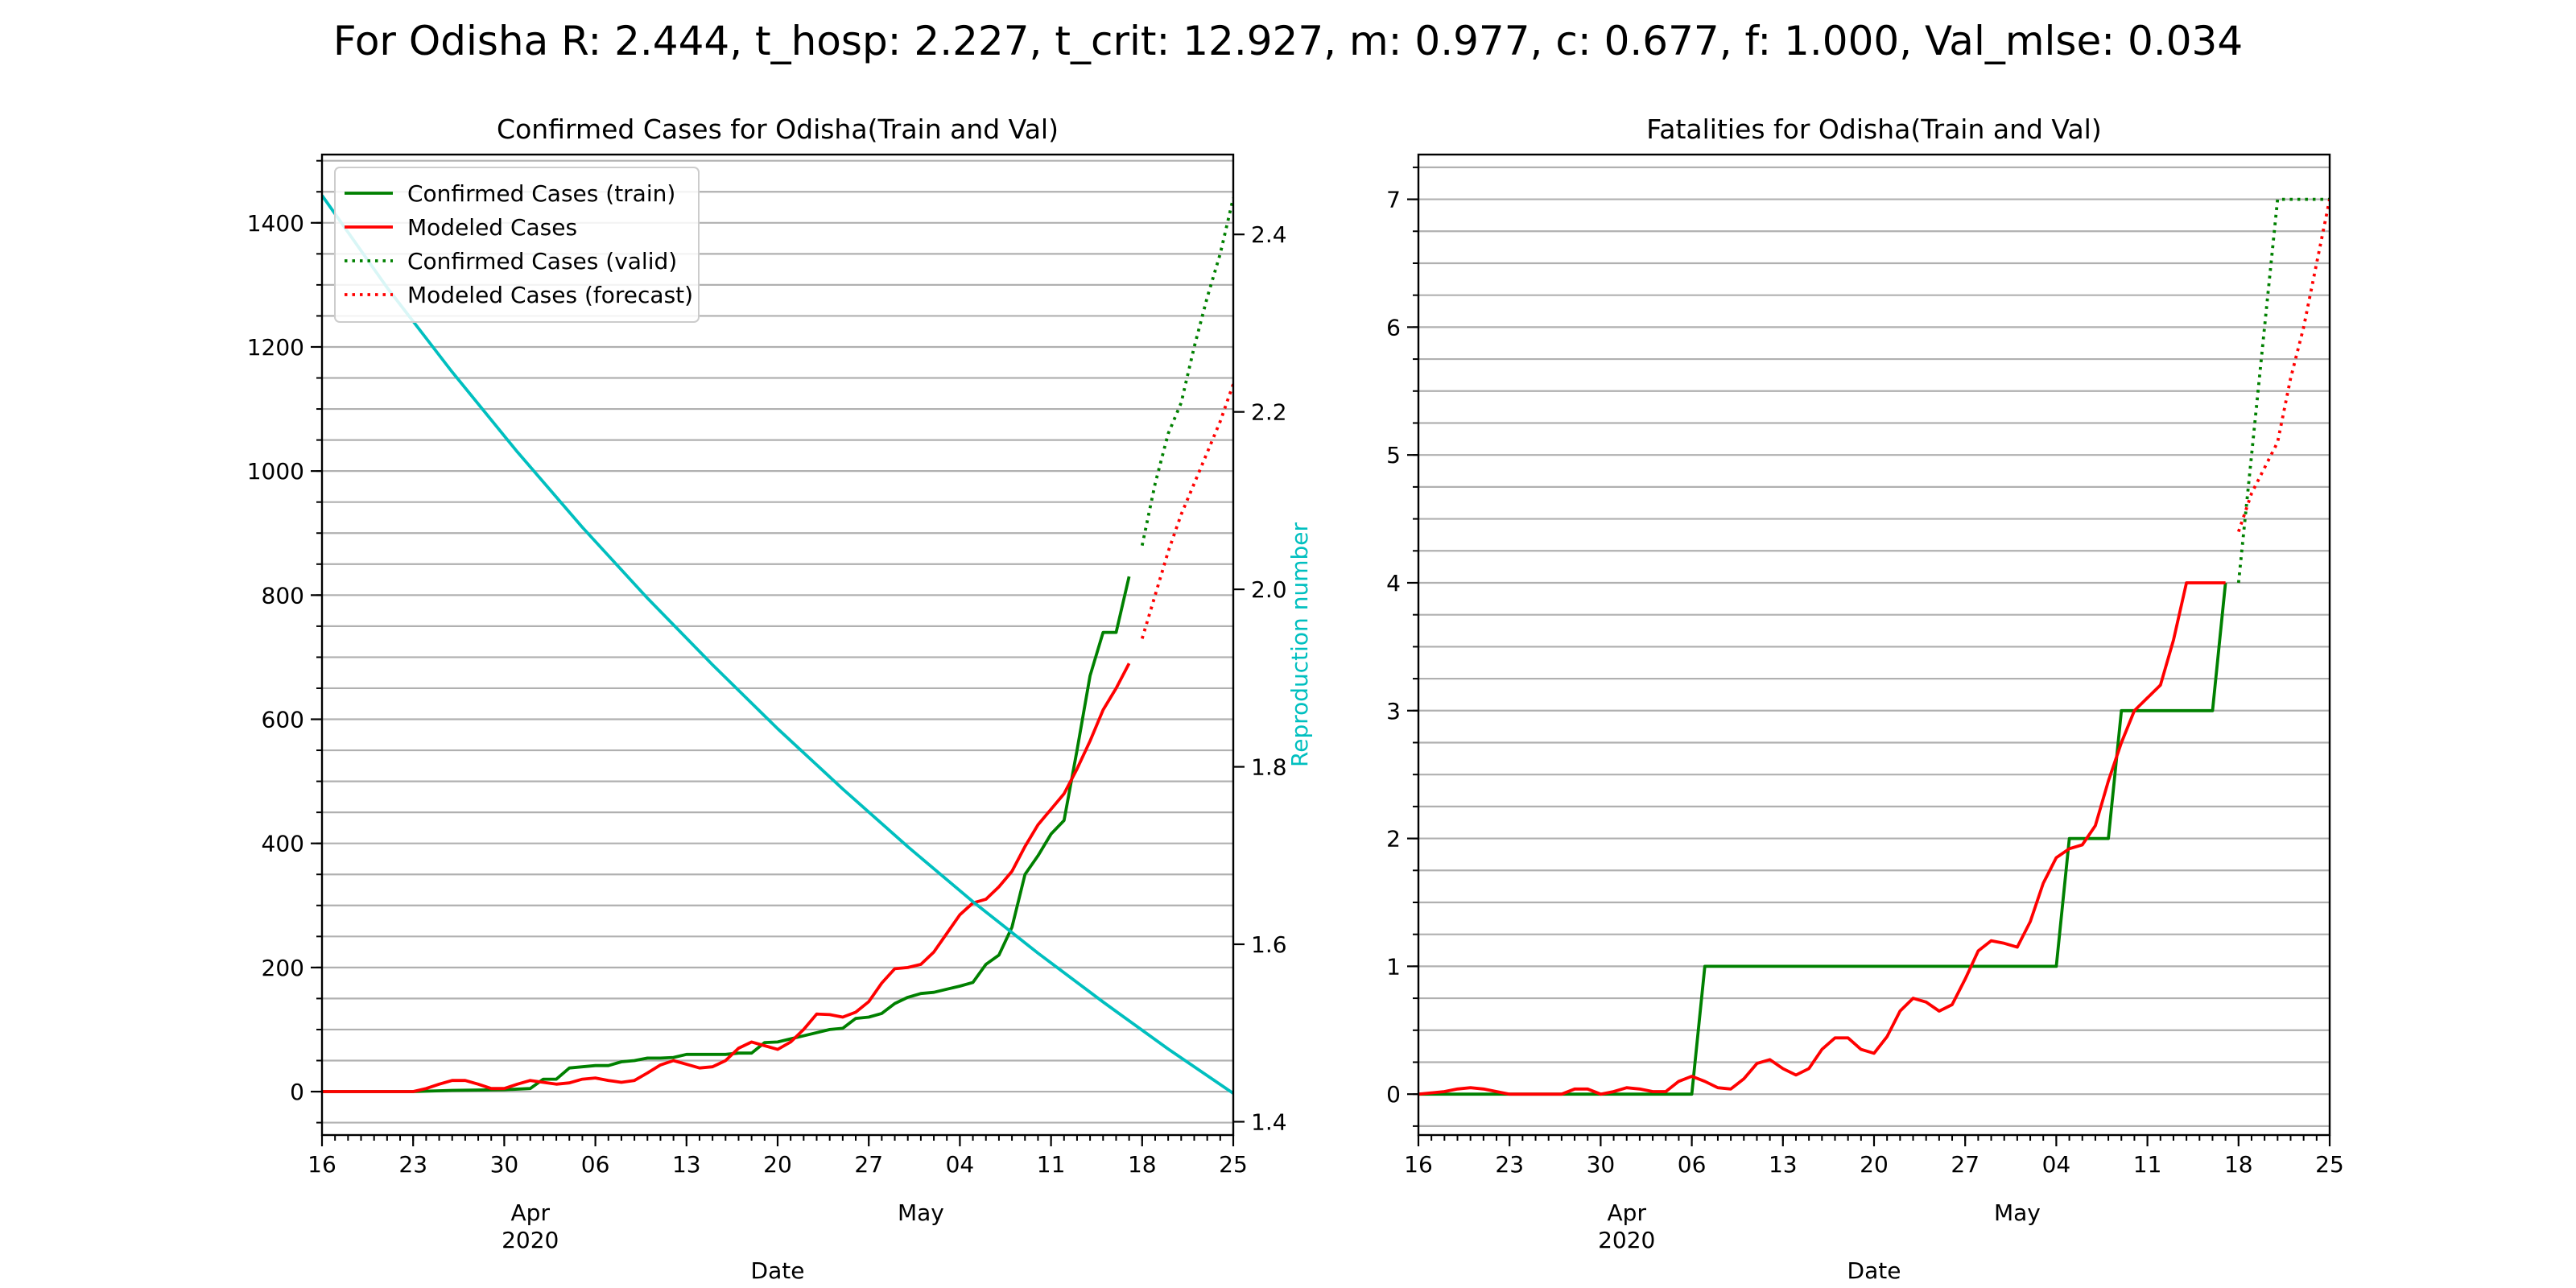  Describe the element at coordinates (1269, 589) in the screenshot. I see `y2-tick-label: 2.0` at that location.